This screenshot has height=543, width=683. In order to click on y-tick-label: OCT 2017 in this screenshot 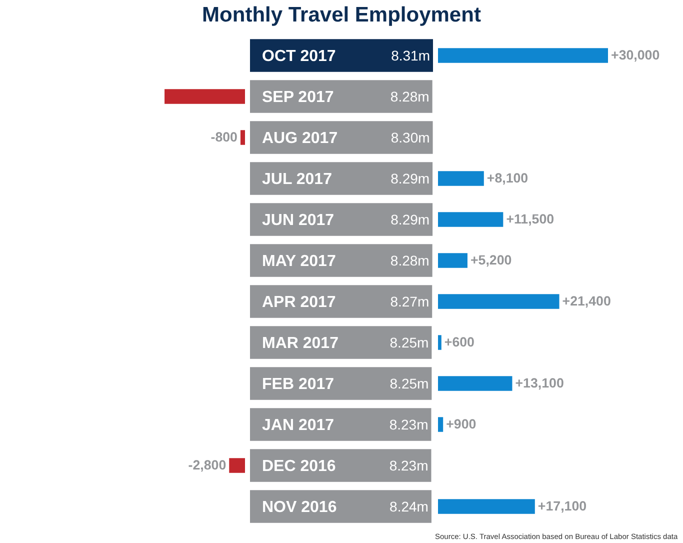, I will do `click(299, 57)`.